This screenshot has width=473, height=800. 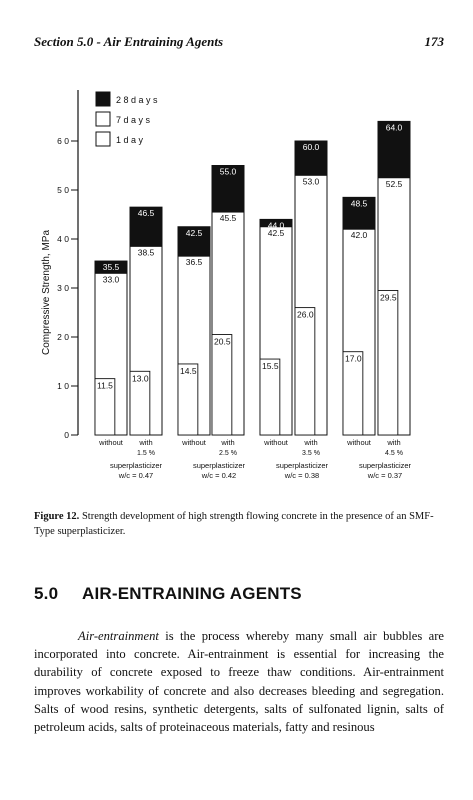 I want to click on y-tick-label: 6 0, so click(x=63, y=141).